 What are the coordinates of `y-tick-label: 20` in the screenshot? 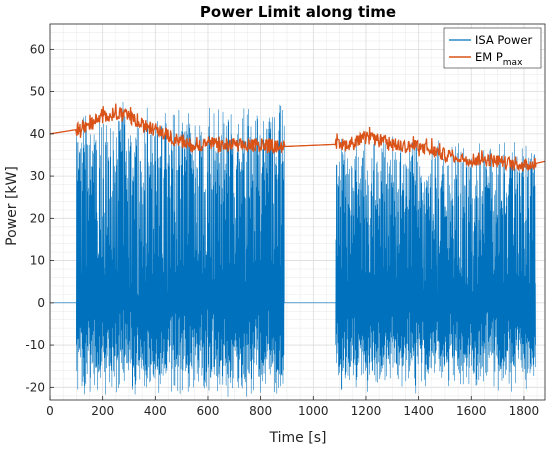 It's located at (37, 218).